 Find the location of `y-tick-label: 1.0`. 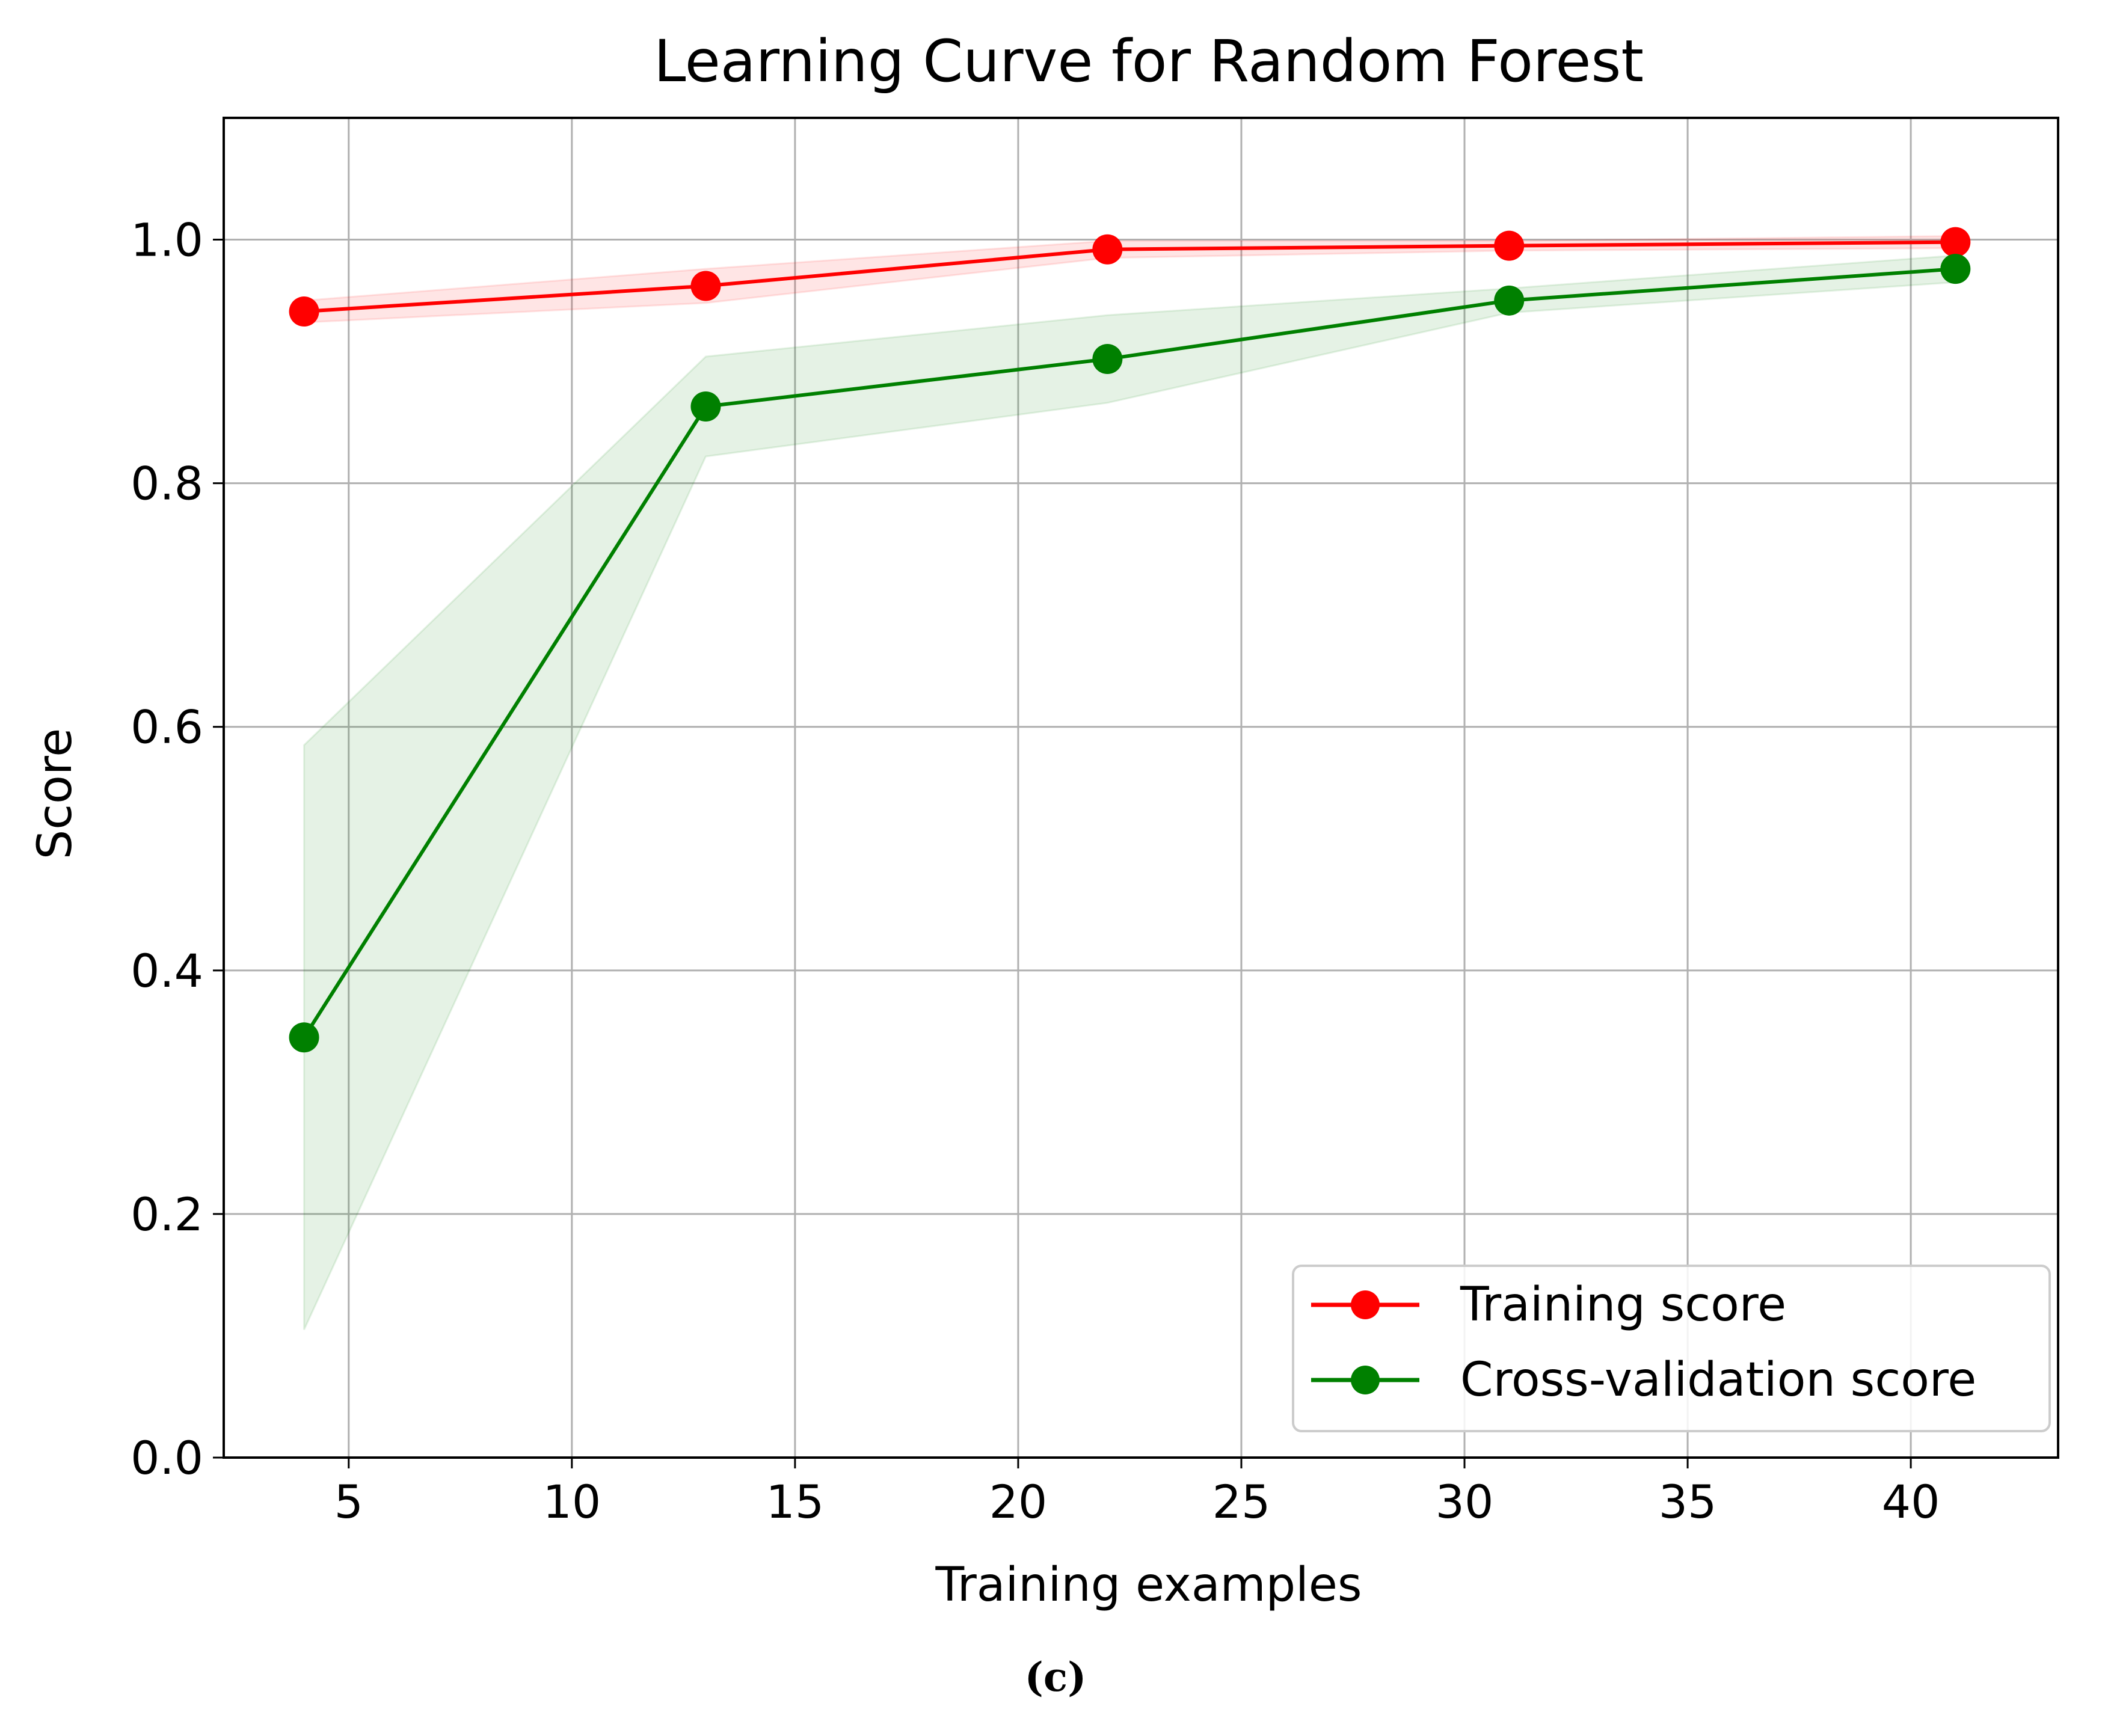

y-tick-label: 1.0 is located at coordinates (167, 240).